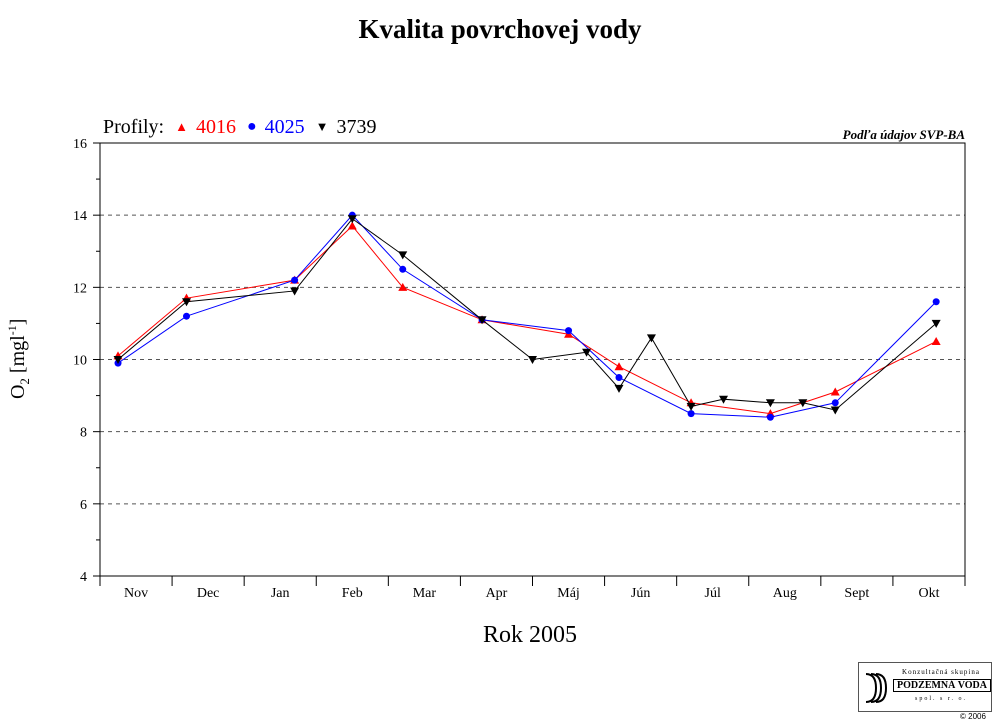 The width and height of the screenshot is (1000, 725). I want to click on x-tick-label: Máj, so click(568, 593).